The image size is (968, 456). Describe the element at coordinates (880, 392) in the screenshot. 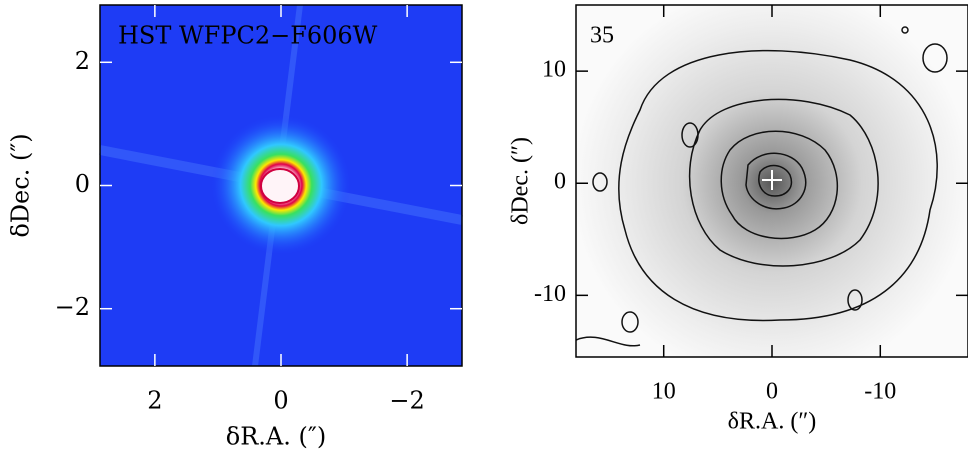

I see `x-tick-label: -10` at that location.